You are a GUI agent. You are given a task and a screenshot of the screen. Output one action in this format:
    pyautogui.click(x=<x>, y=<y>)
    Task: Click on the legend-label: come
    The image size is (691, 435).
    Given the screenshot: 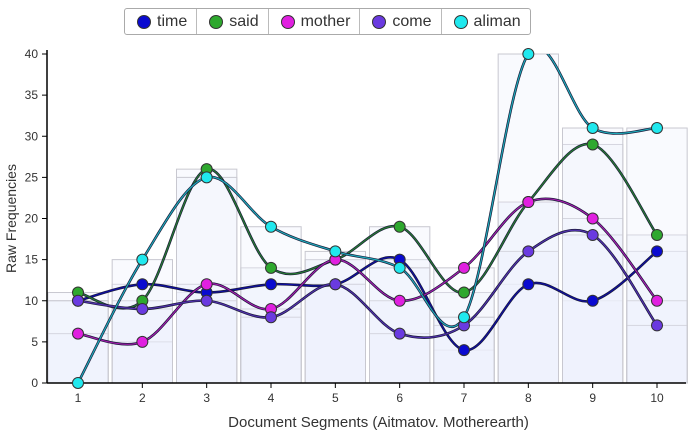 What is the action you would take?
    pyautogui.click(x=412, y=21)
    